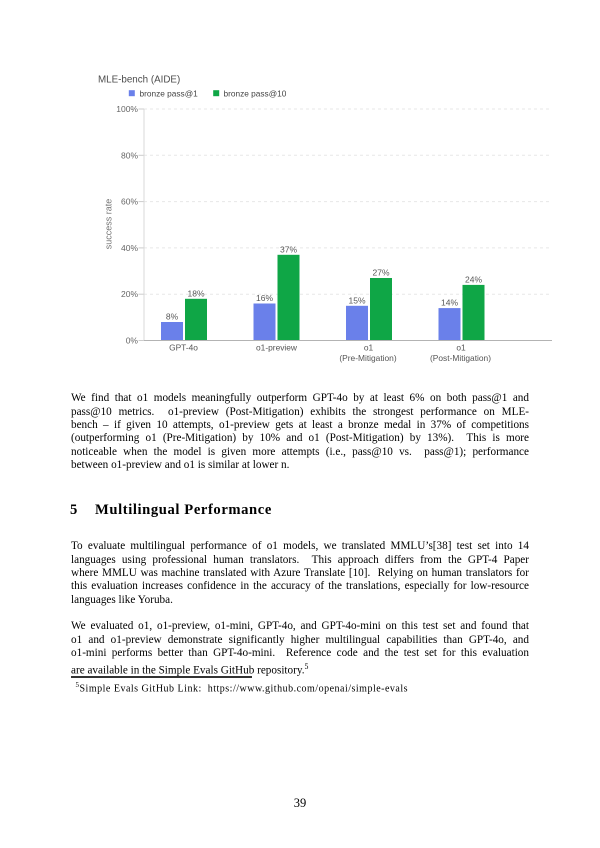 This screenshot has width=600, height=848. I want to click on svg-text: 80%, so click(129, 155).